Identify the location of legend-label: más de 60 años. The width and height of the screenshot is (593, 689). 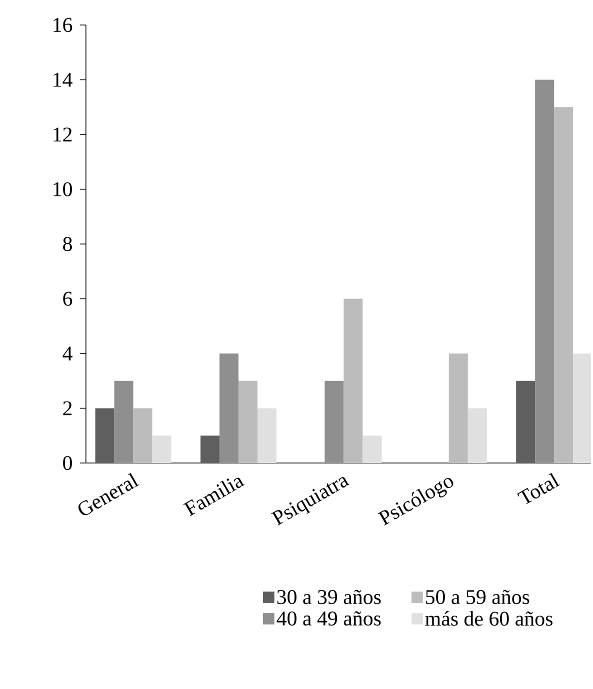
(489, 618).